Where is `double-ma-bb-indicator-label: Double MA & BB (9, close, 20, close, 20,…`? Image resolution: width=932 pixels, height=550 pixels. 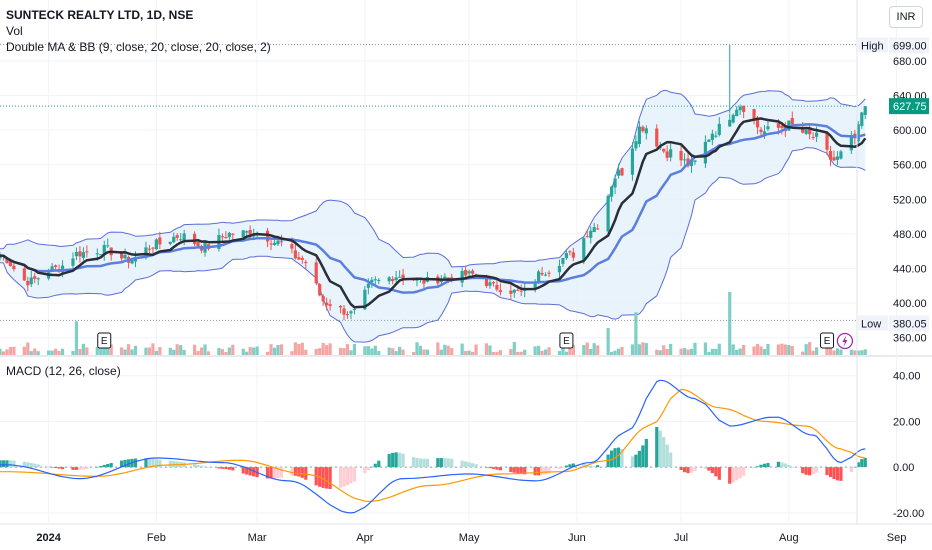
double-ma-bb-indicator-label: Double MA & BB (9, close, 20, close, 20,… is located at coordinates (138, 47).